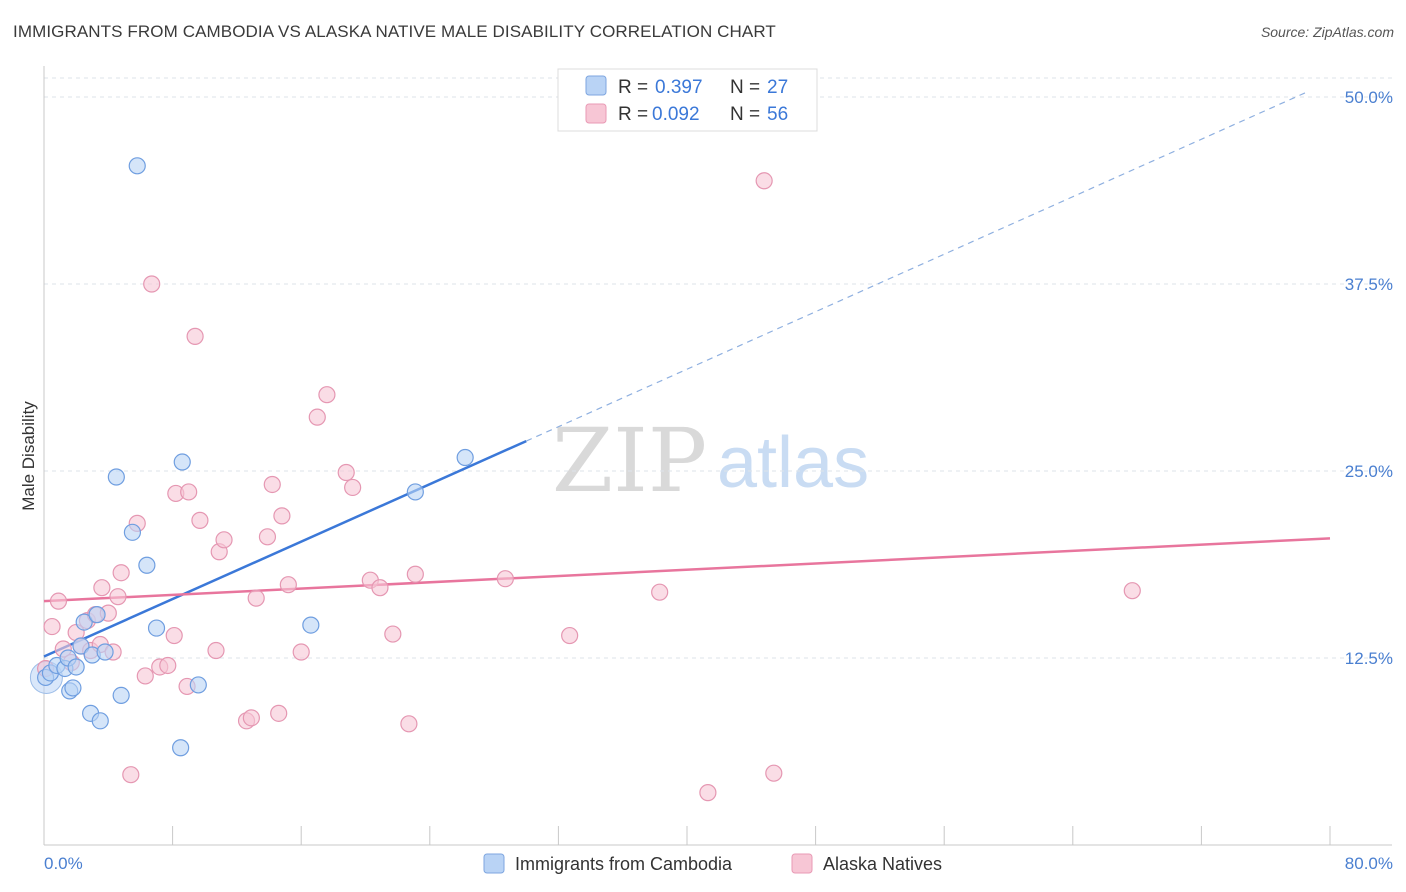  What do you see at coordinates (63, 863) in the screenshot?
I see `x-tick-label-min: 0.0%` at bounding box center [63, 863].